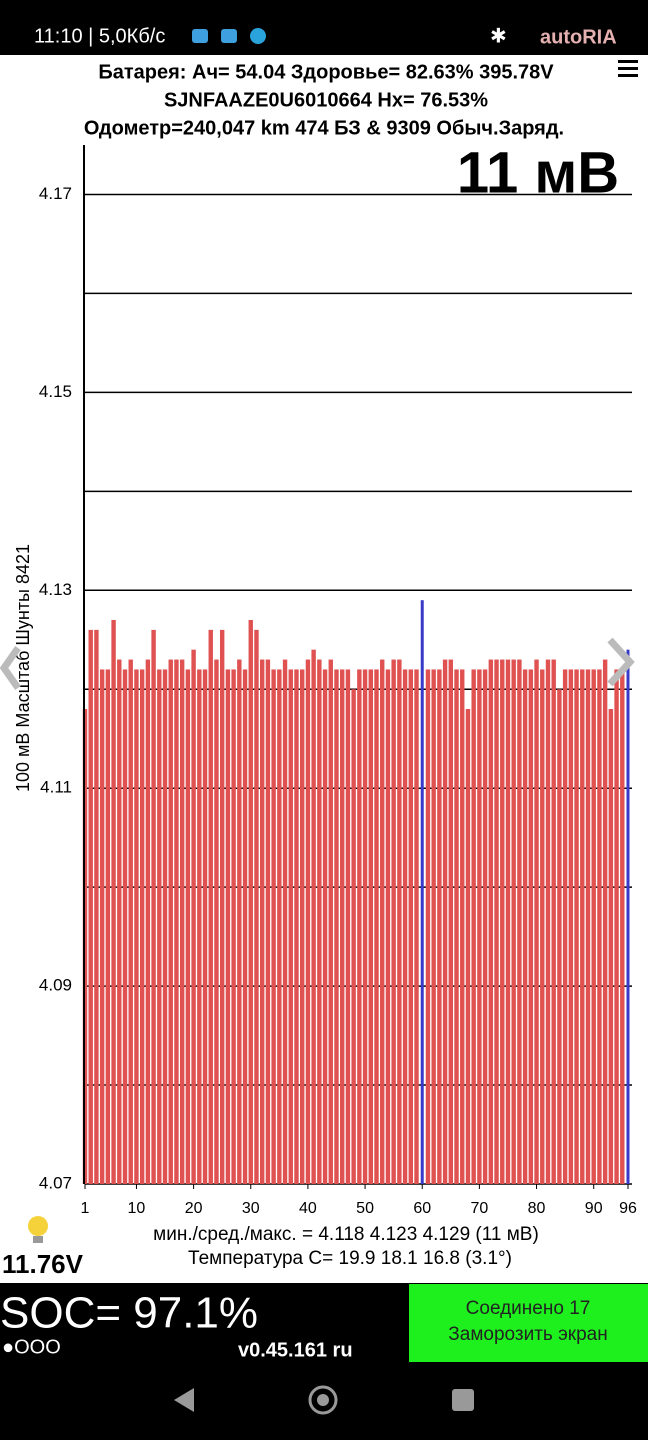  I want to click on x-tick-label: 30, so click(251, 1208).